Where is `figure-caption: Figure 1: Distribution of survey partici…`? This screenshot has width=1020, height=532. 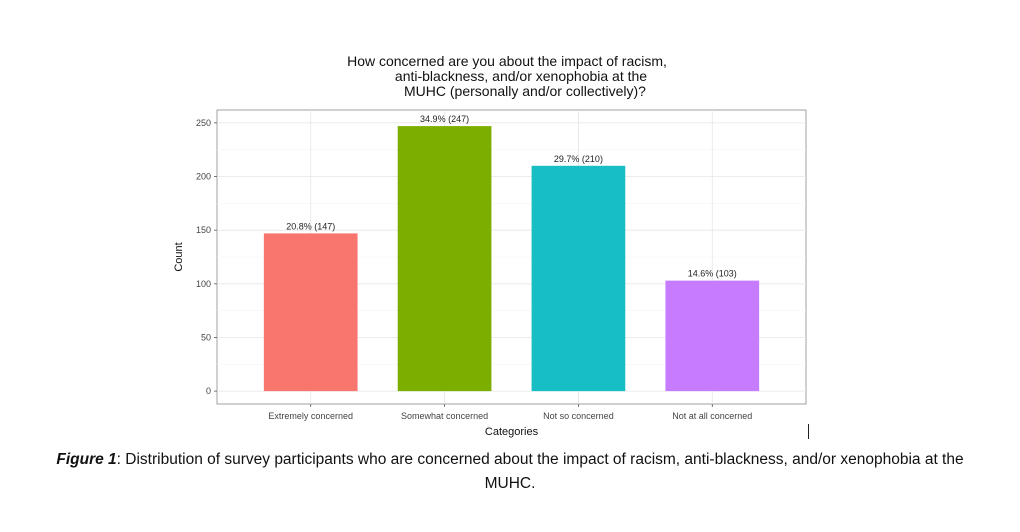
figure-caption: Figure 1: Distribution of survey partici… is located at coordinates (510, 472).